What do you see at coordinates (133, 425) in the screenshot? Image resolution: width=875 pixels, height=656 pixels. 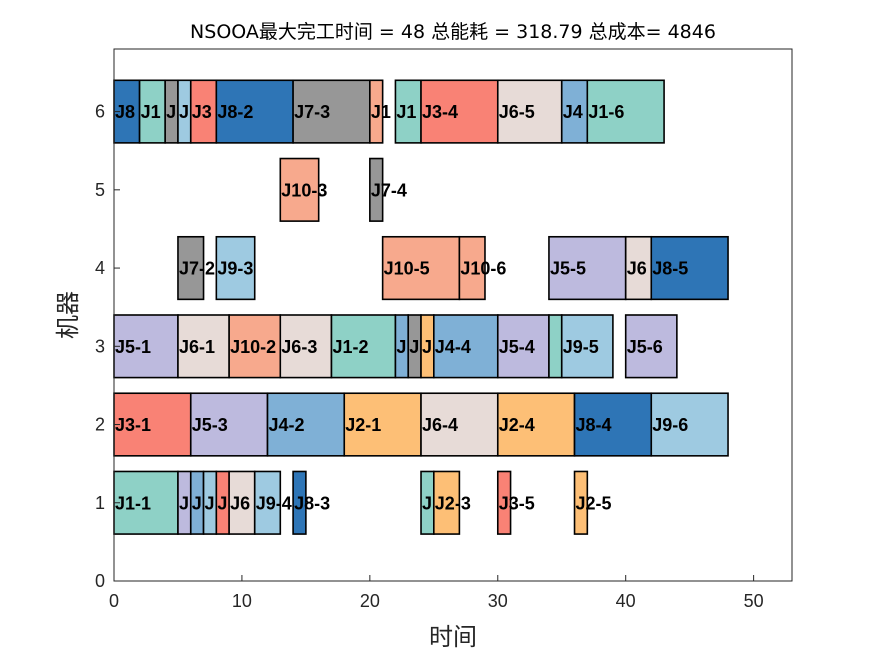 I see `task-label-m2-35: J3-1` at bounding box center [133, 425].